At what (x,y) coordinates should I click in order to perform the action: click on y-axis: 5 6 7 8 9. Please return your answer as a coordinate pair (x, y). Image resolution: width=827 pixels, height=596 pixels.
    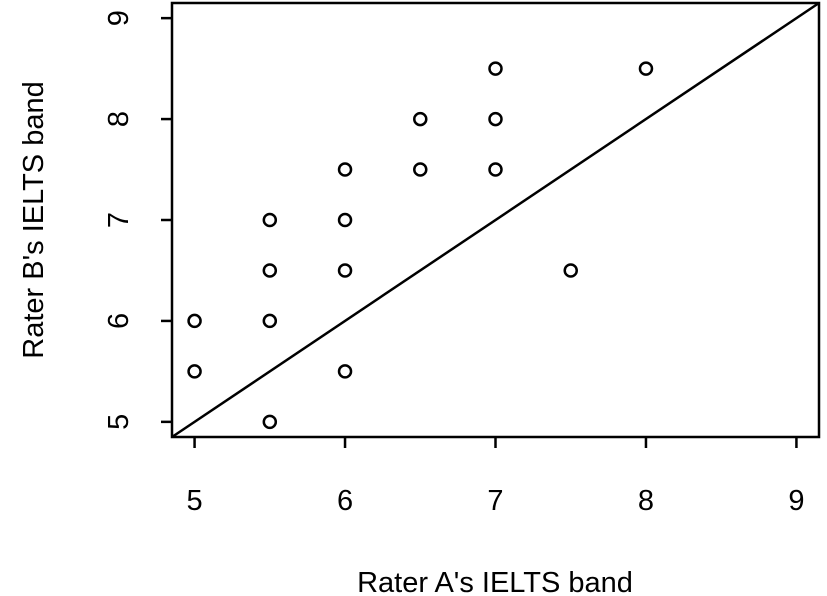
    Looking at the image, I should click on (137, 220).